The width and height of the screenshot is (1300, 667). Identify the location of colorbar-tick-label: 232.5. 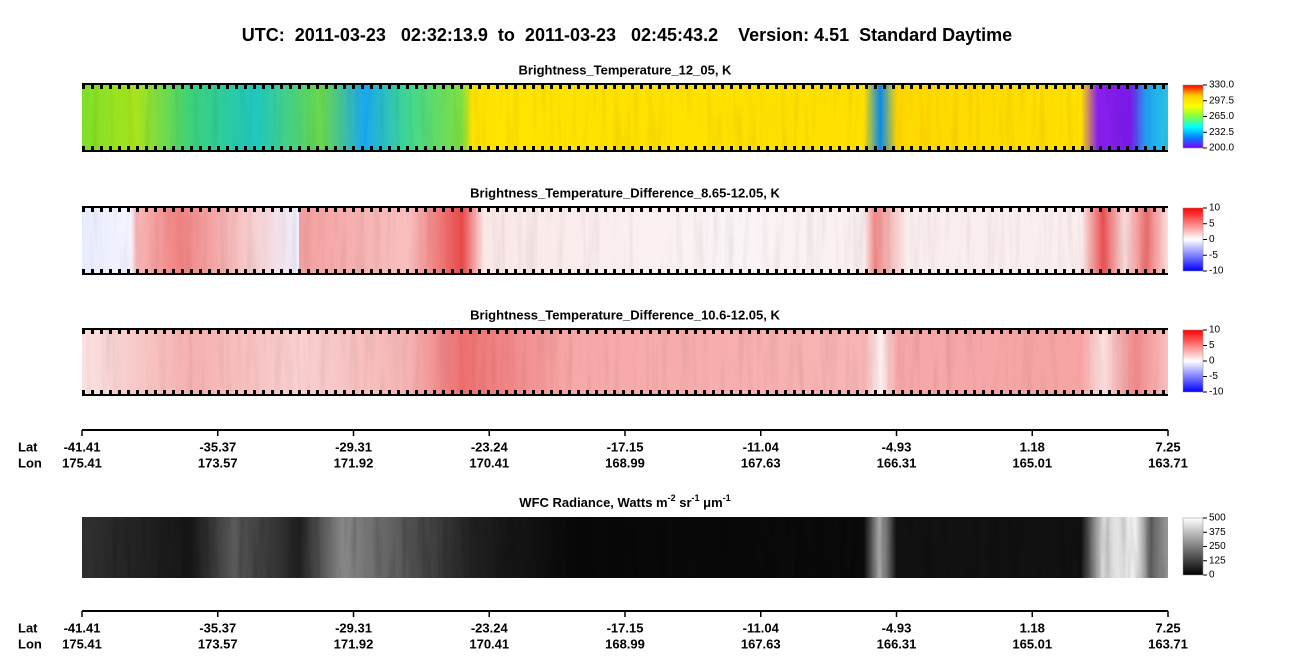
(1221, 132).